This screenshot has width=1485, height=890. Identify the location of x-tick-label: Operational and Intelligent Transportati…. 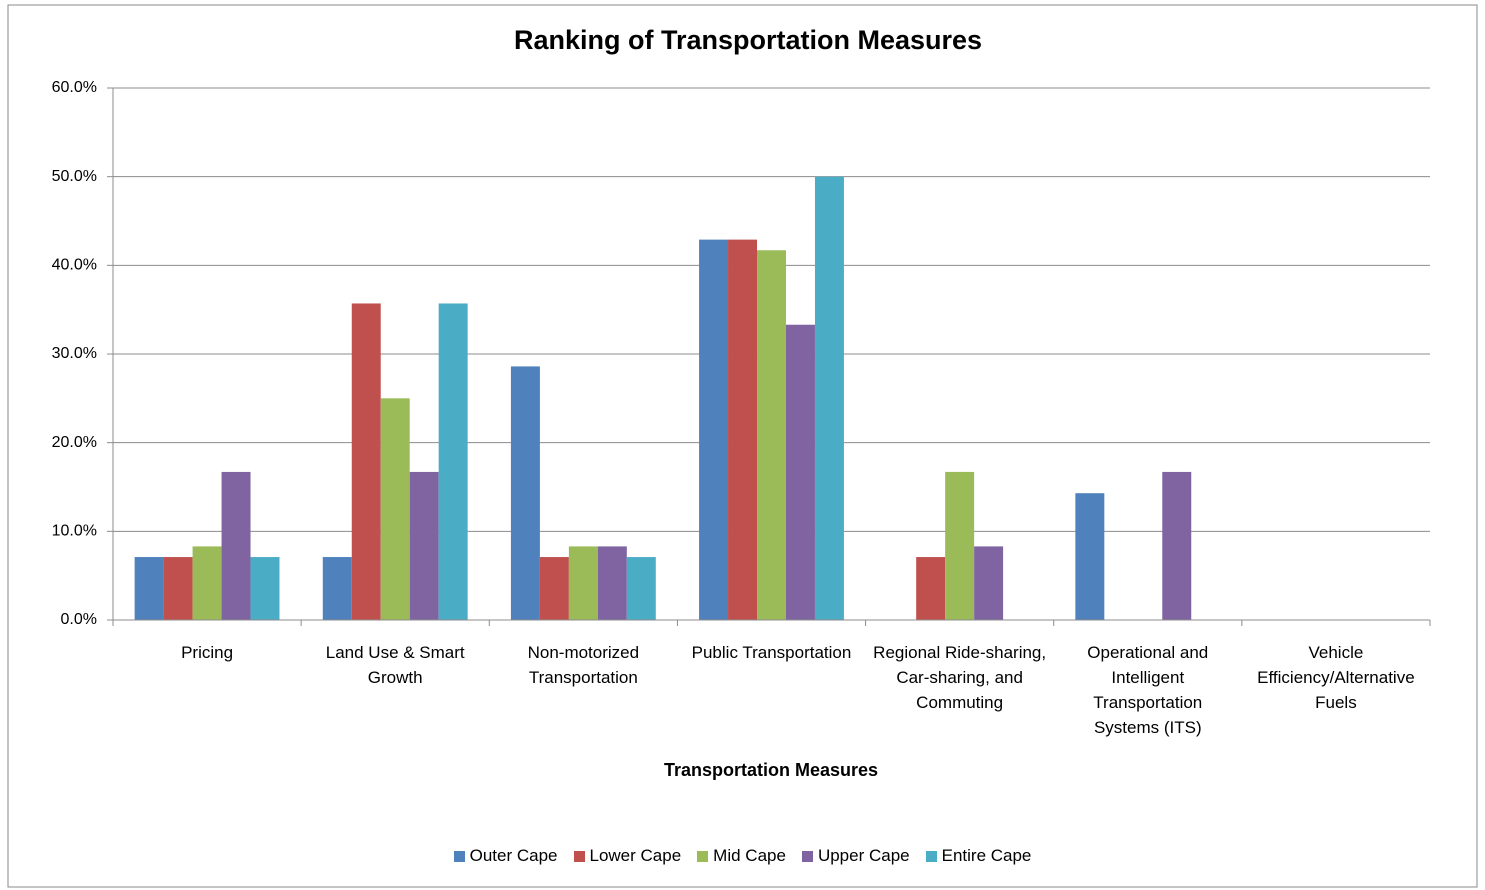
(1148, 690).